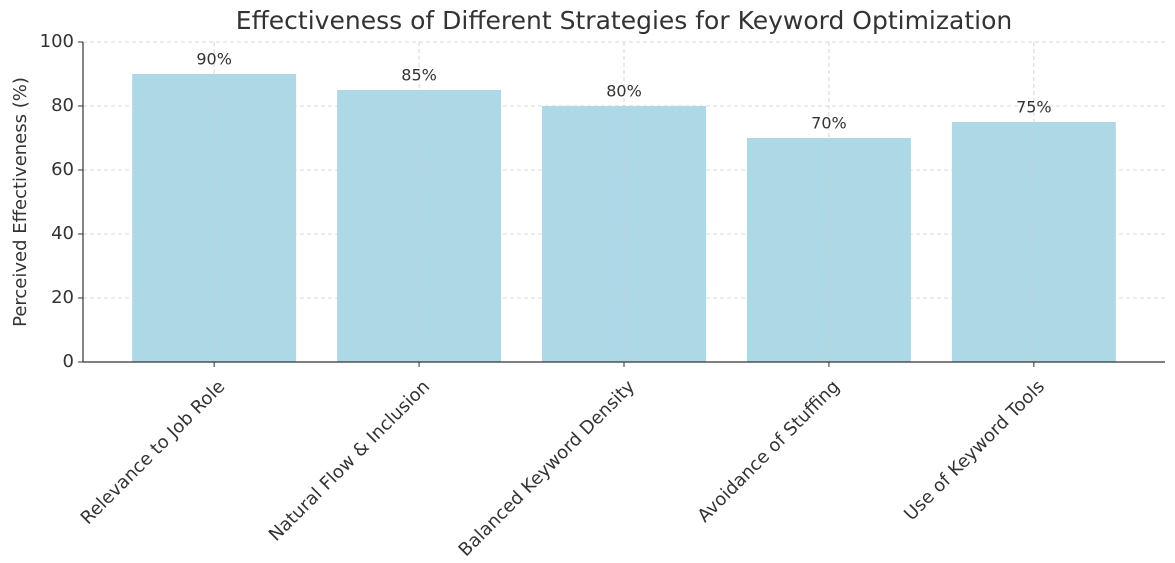 The width and height of the screenshot is (1175, 563). Describe the element at coordinates (769, 451) in the screenshot. I see `x-tick-label: Avoidance of Stuffing` at that location.